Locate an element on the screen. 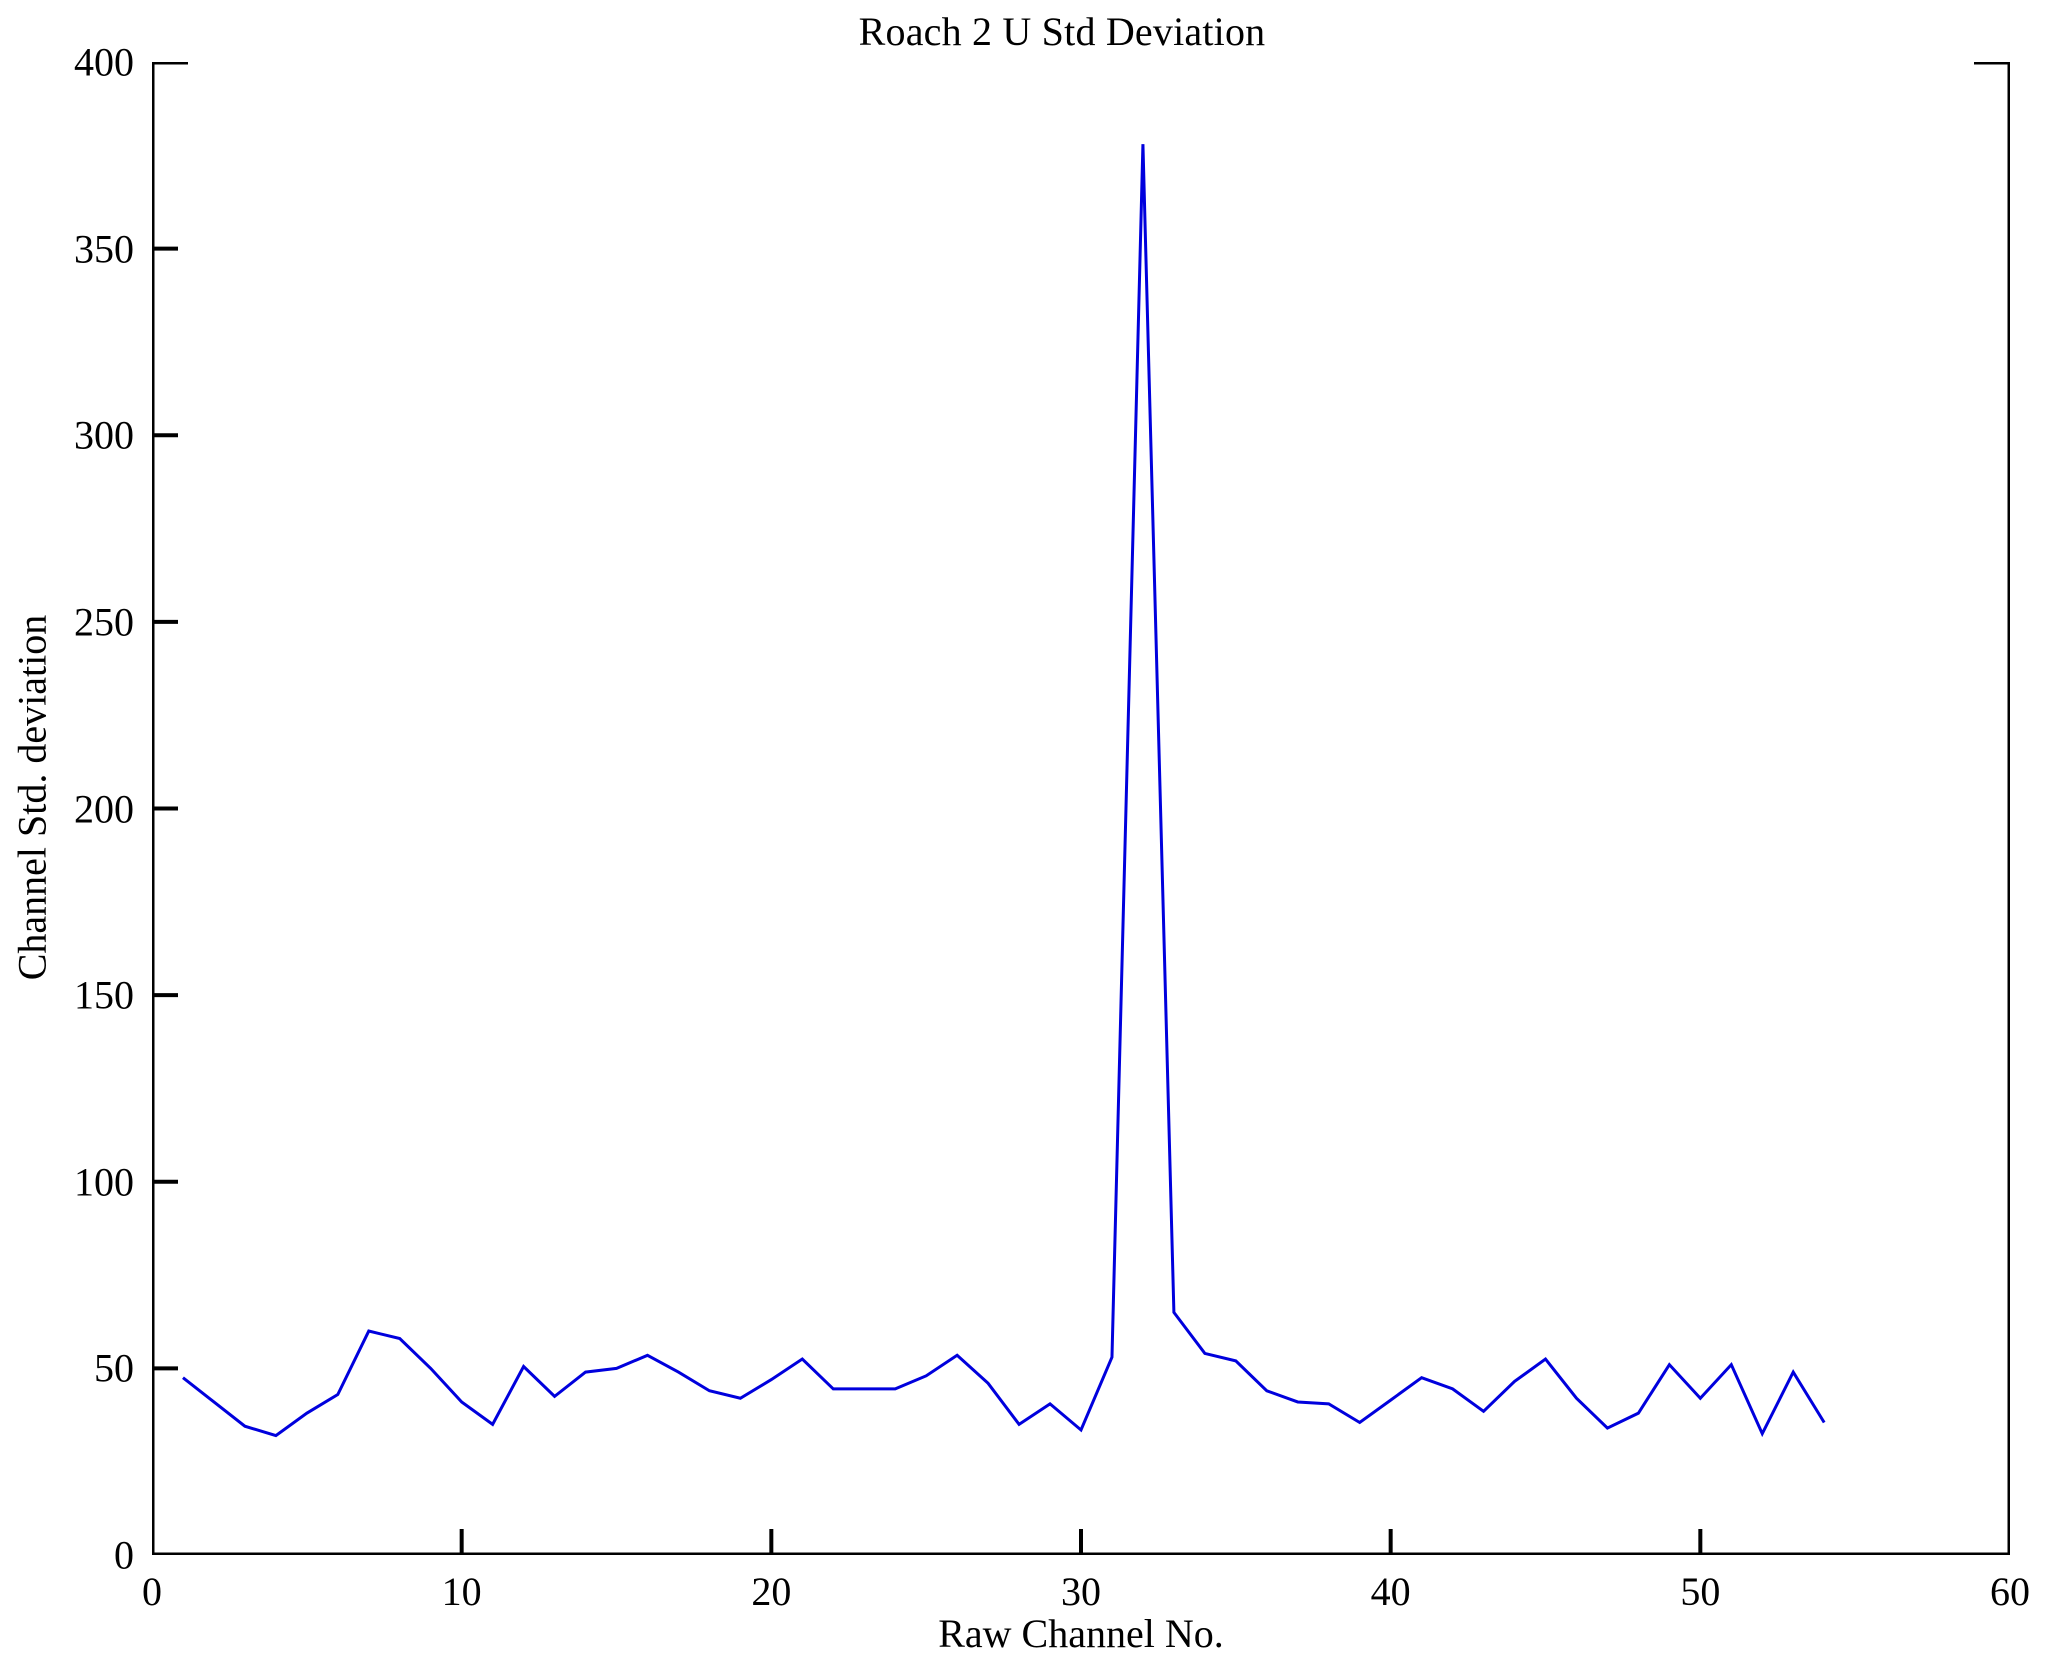  y-tick-label: 100 is located at coordinates (104, 1182).